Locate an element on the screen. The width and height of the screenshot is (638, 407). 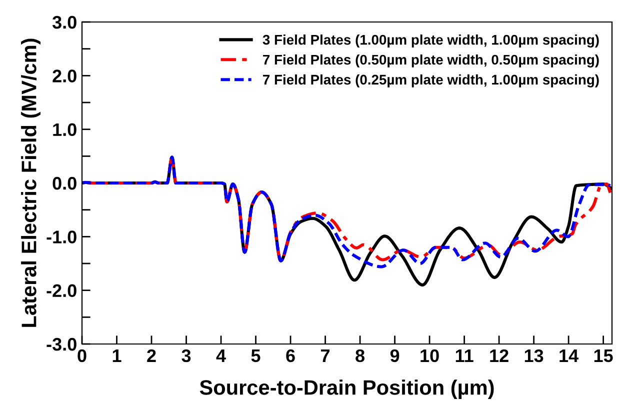
x-tick-label: 8 is located at coordinates (360, 355).